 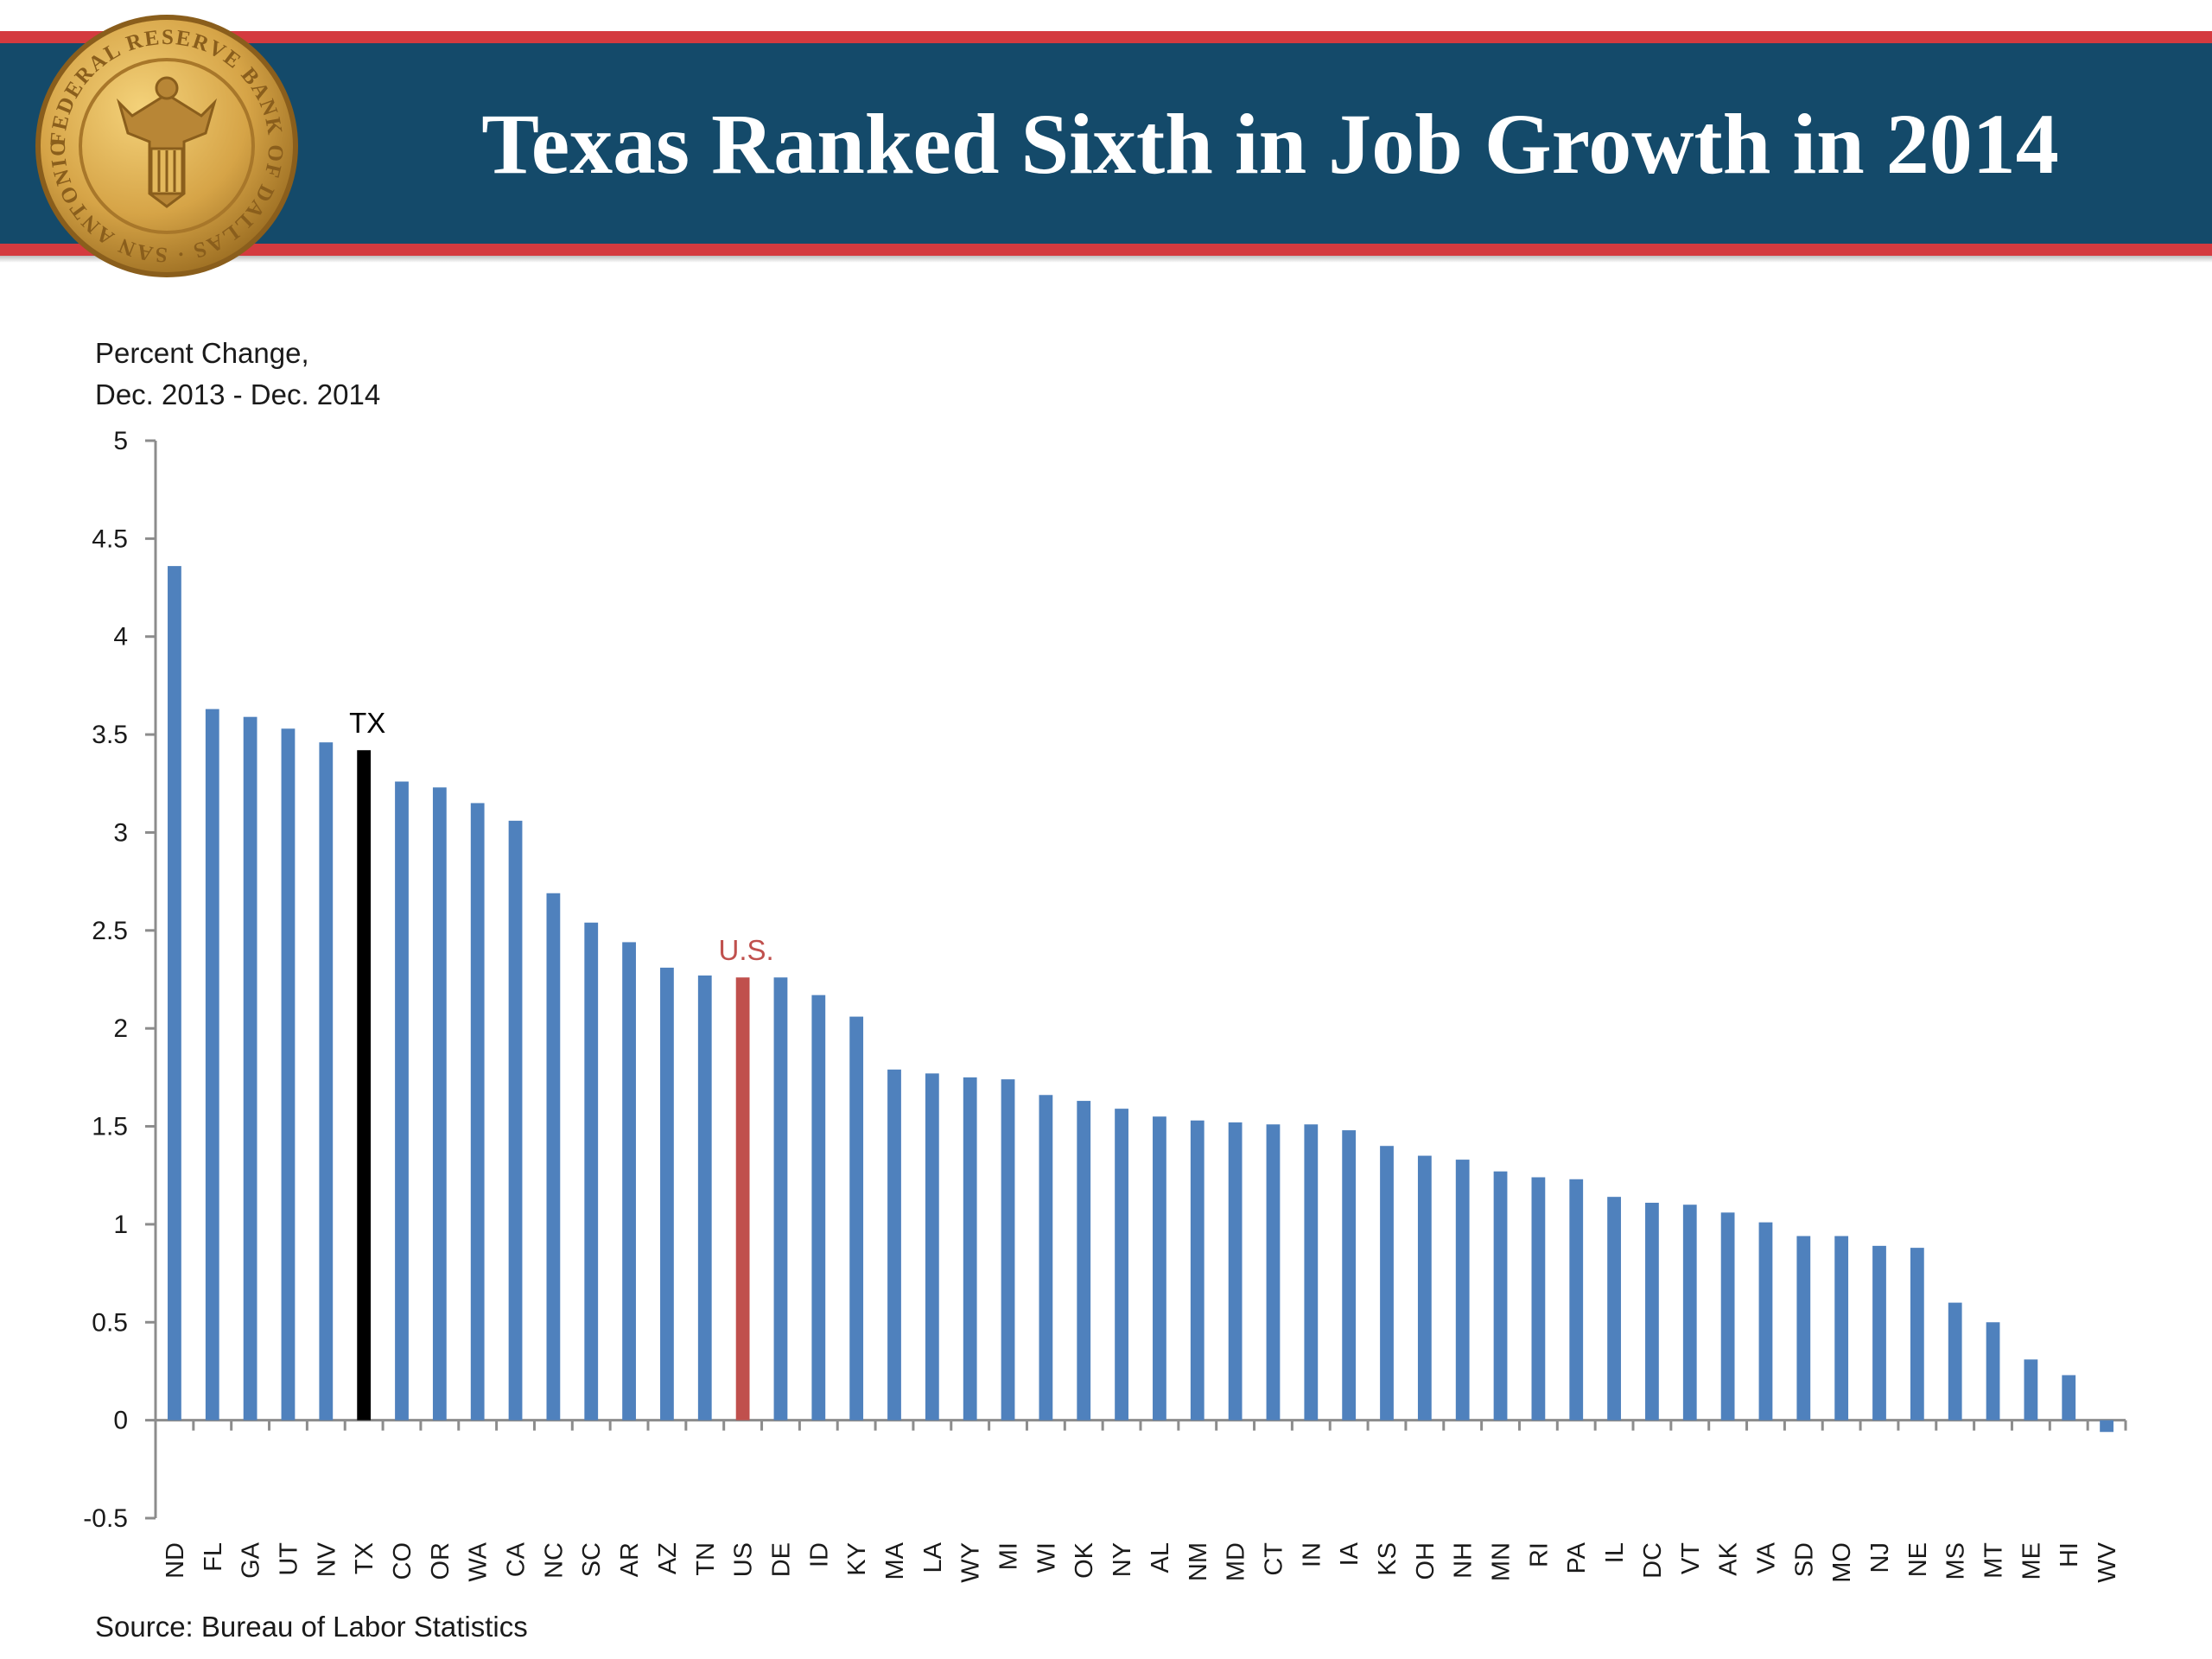 What do you see at coordinates (971, 1562) in the screenshot?
I see `x-tick-label-wy: WY` at bounding box center [971, 1562].